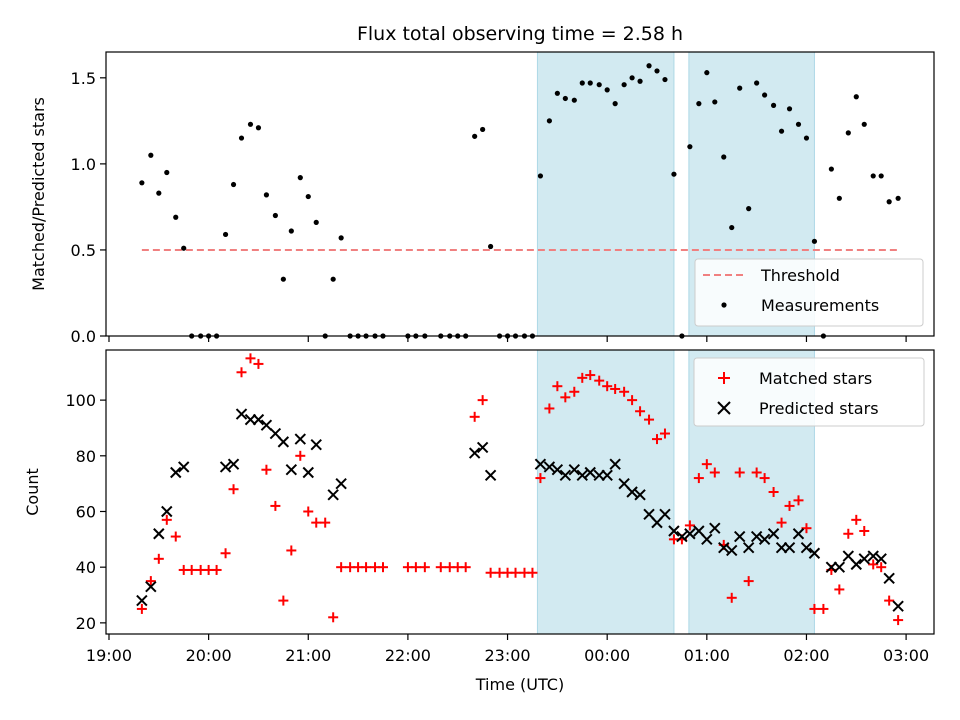 The width and height of the screenshot is (960, 720). I want to click on bottom-y-tick-label: 60, so click(86, 511).